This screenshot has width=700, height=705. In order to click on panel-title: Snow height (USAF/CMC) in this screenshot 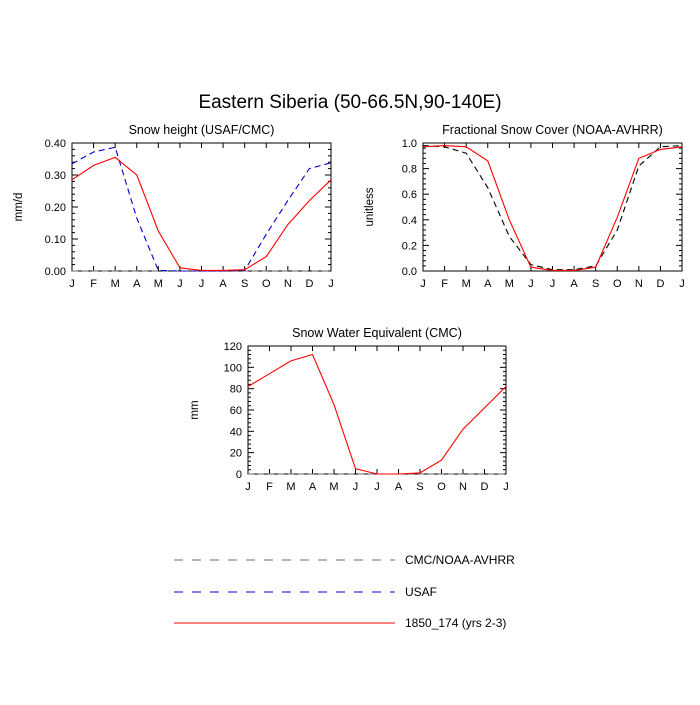, I will do `click(202, 130)`.